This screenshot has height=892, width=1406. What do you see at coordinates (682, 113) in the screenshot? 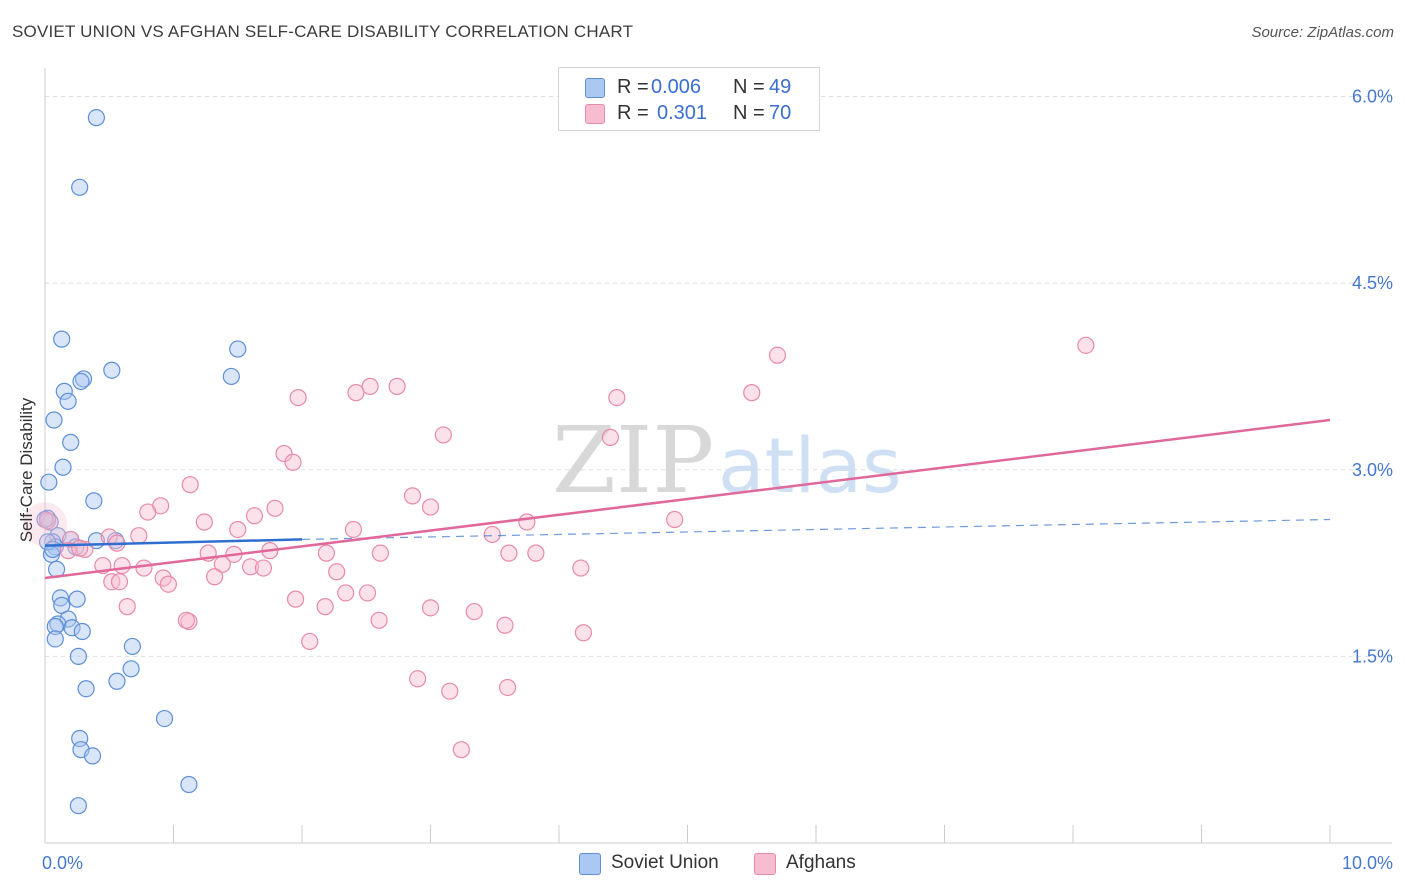
I see `legend-r-value: 0.301` at bounding box center [682, 113].